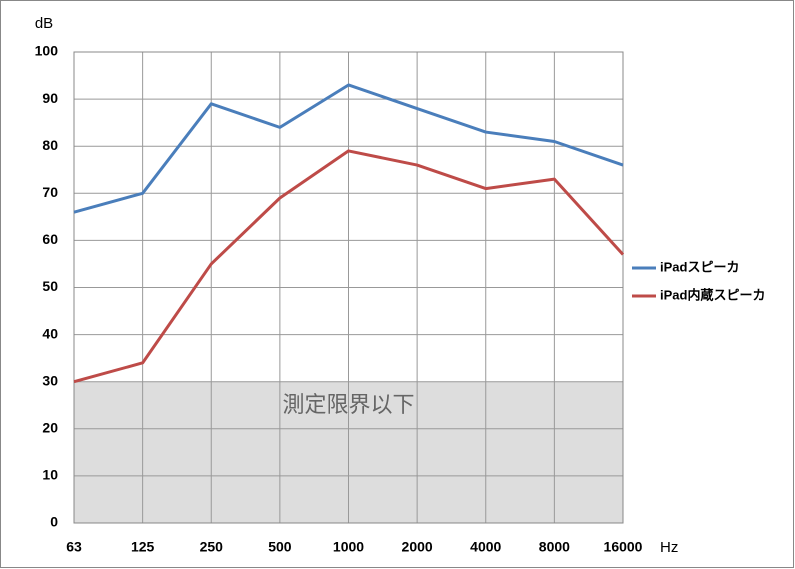 The width and height of the screenshot is (795, 569). What do you see at coordinates (50, 239) in the screenshot?
I see `y-tick-label: 60` at bounding box center [50, 239].